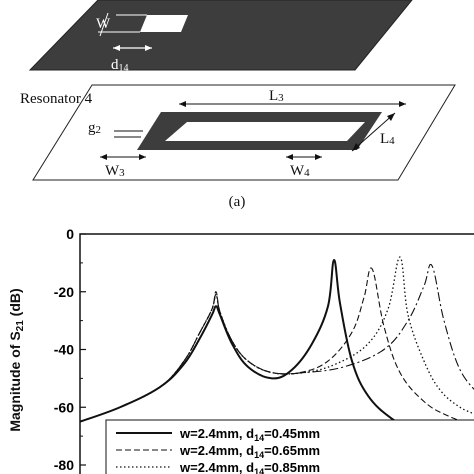 Image resolution: width=474 pixels, height=474 pixels. Describe the element at coordinates (115, 171) in the screenshot. I see `w3-label: W3` at that location.